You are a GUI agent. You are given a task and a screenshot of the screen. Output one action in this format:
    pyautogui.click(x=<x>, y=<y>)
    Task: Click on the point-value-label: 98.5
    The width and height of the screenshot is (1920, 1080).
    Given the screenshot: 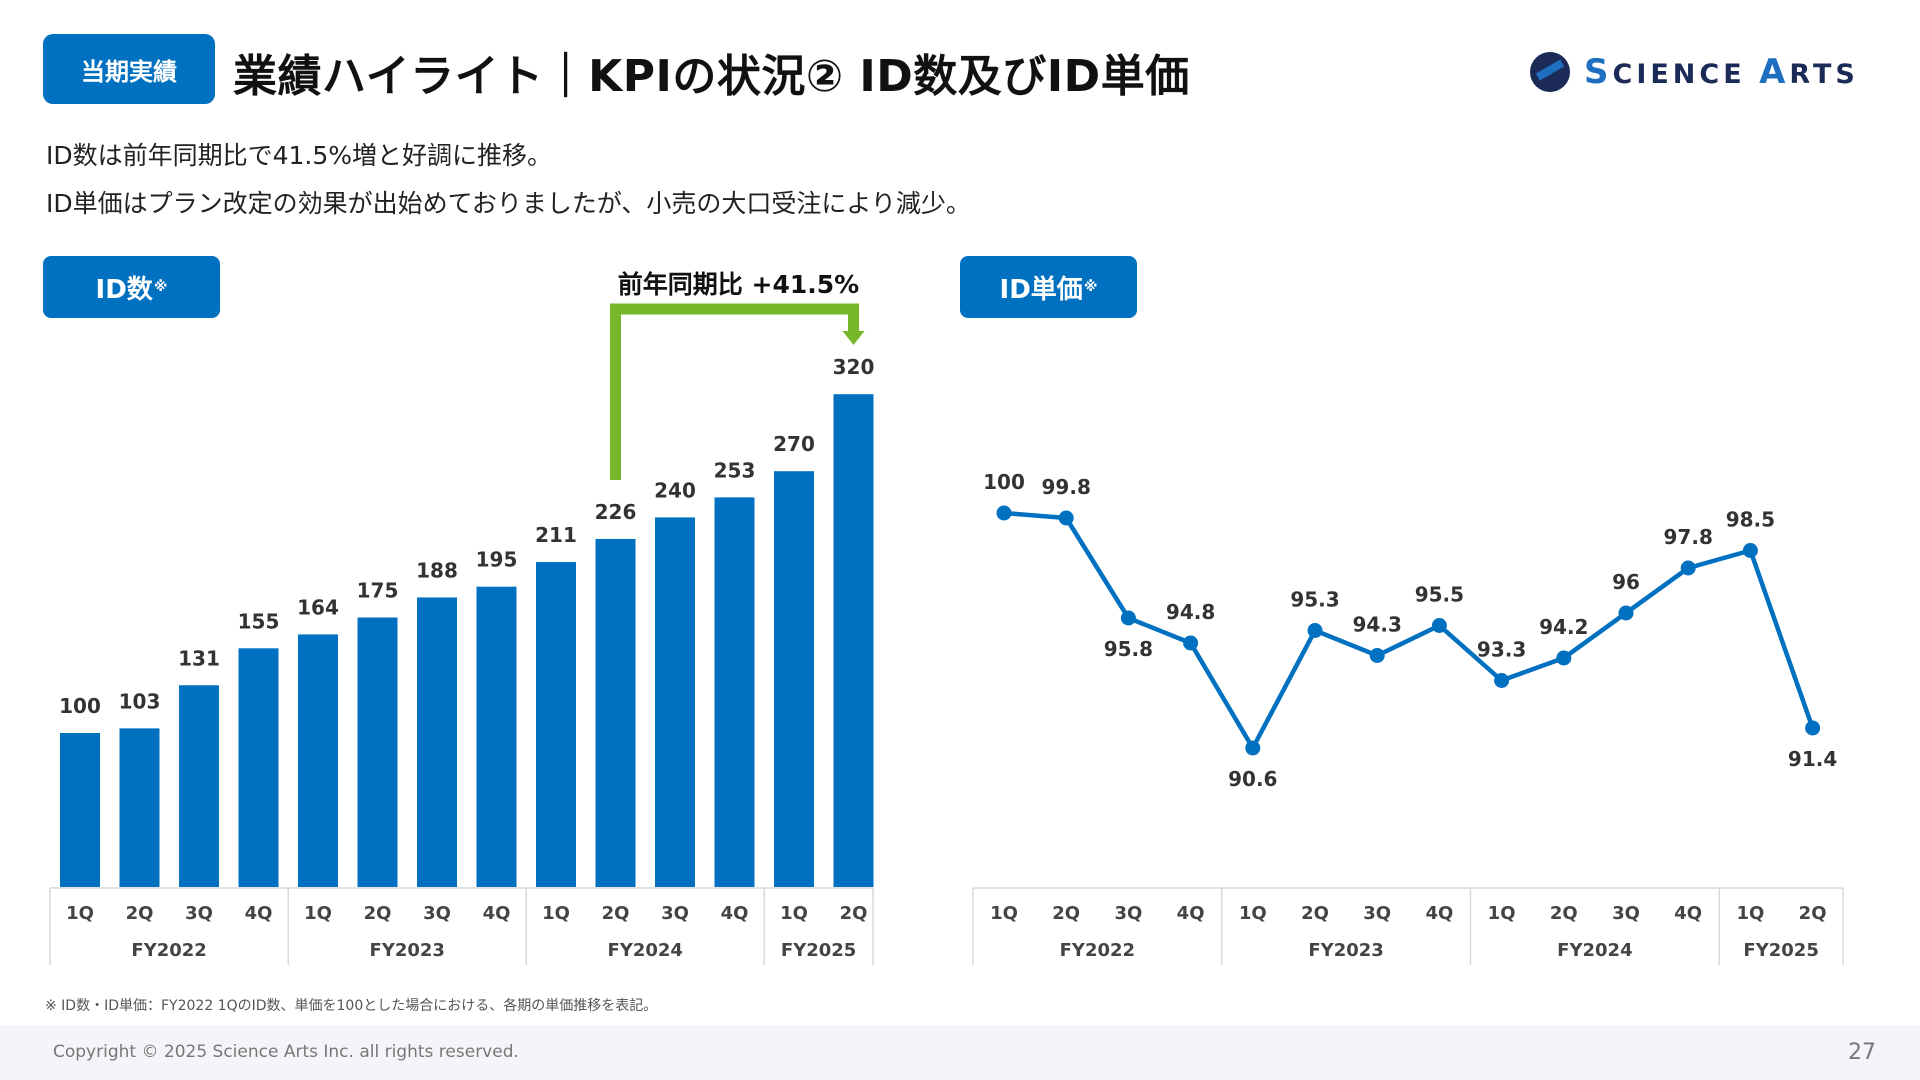 What is the action you would take?
    pyautogui.click(x=1750, y=520)
    